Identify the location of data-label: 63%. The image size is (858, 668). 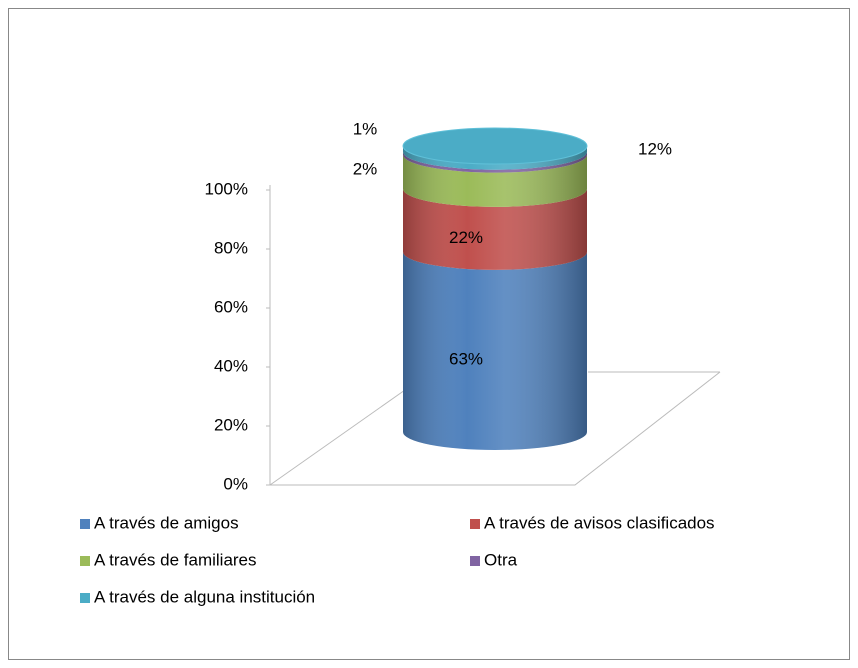
(466, 358).